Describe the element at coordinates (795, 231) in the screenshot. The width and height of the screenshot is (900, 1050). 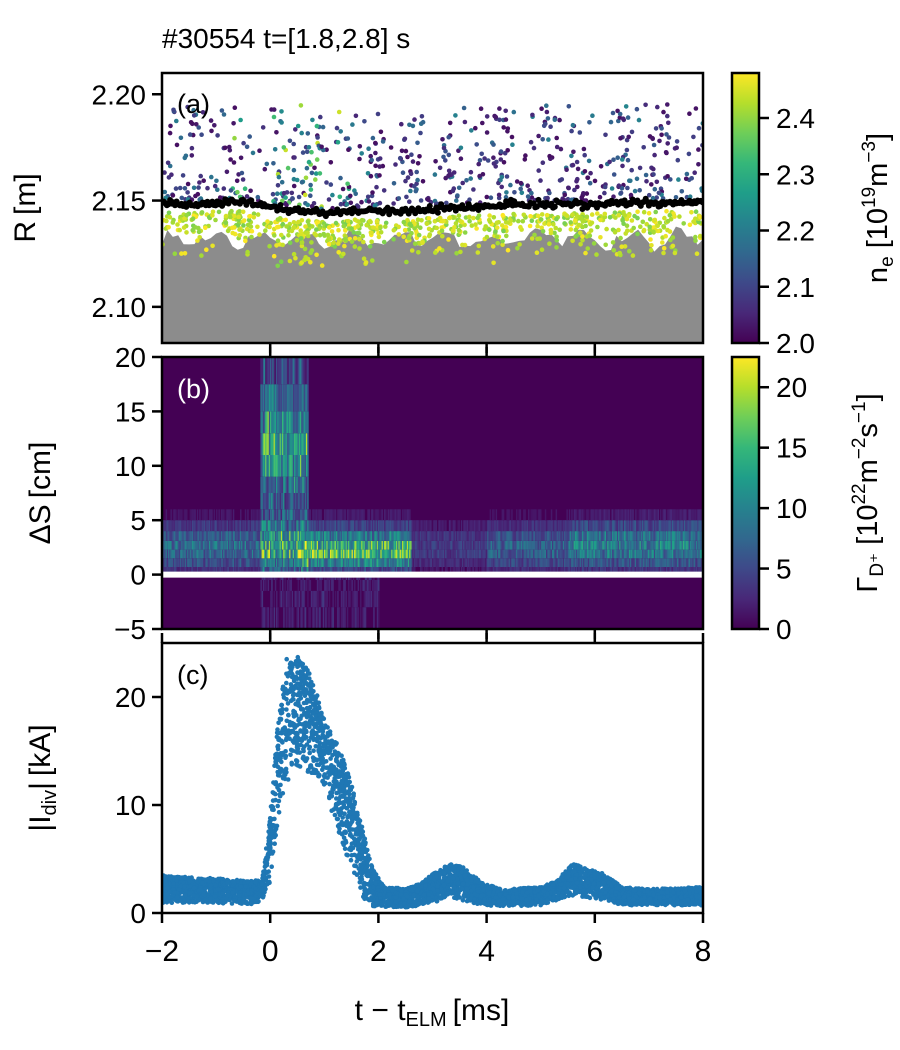
I see `colorbar-tick-label: 2.2` at that location.